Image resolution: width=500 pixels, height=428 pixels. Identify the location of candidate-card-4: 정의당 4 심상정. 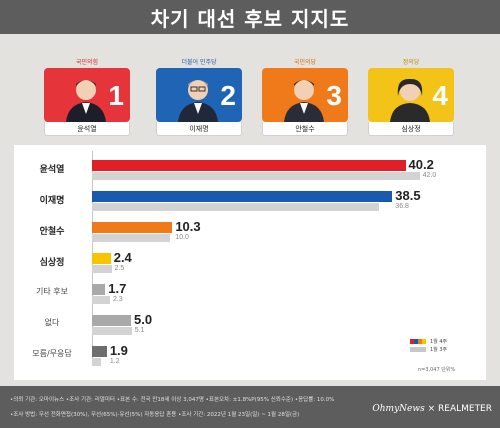
(411, 97).